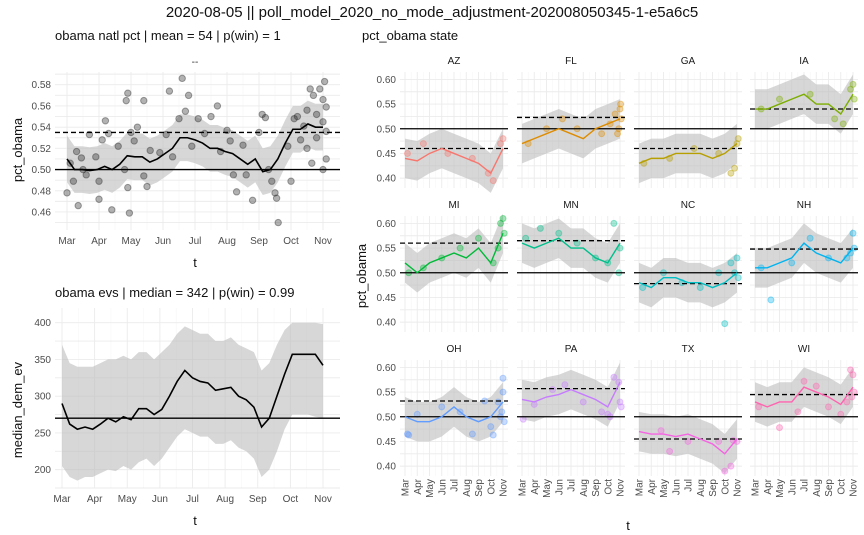  I want to click on state-NH-trend-line, so click(804, 255).